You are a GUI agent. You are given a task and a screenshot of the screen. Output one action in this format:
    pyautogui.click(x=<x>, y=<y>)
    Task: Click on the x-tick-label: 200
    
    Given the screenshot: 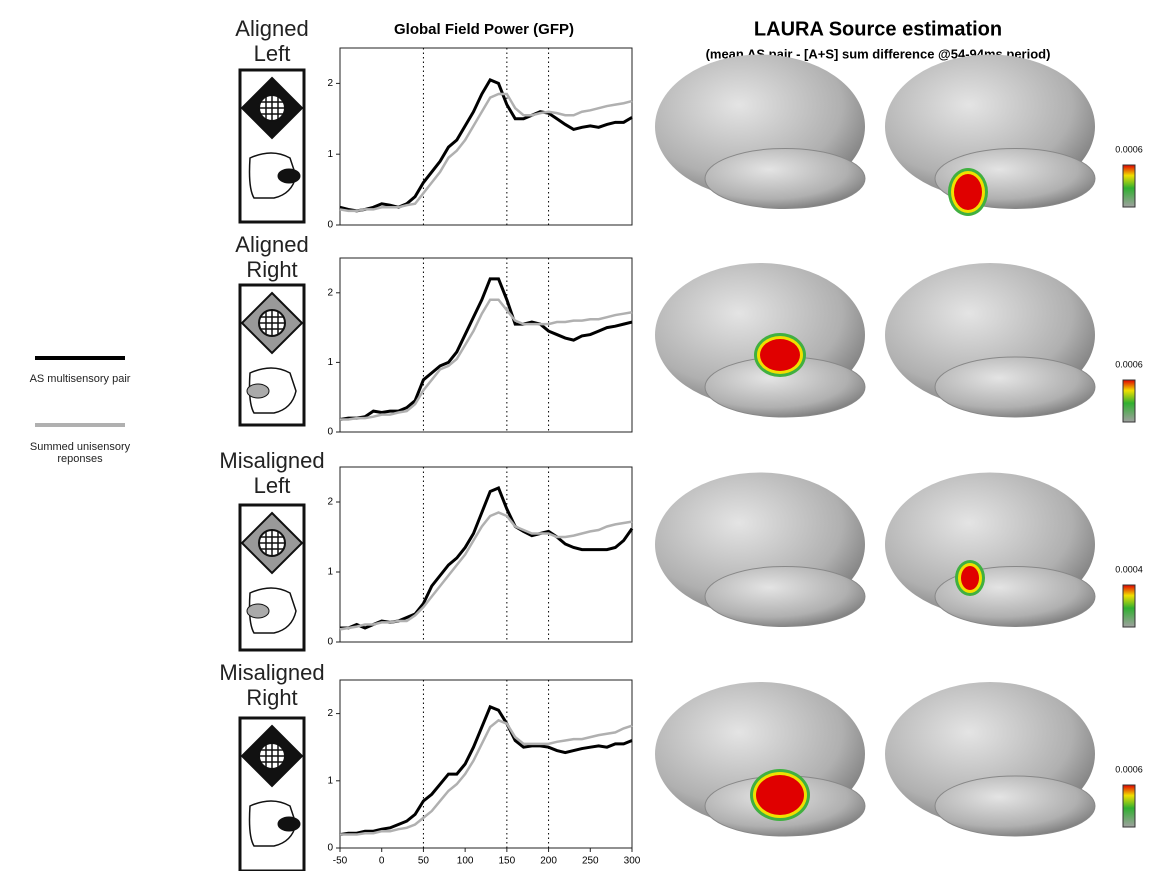 What is the action you would take?
    pyautogui.click(x=548, y=861)
    